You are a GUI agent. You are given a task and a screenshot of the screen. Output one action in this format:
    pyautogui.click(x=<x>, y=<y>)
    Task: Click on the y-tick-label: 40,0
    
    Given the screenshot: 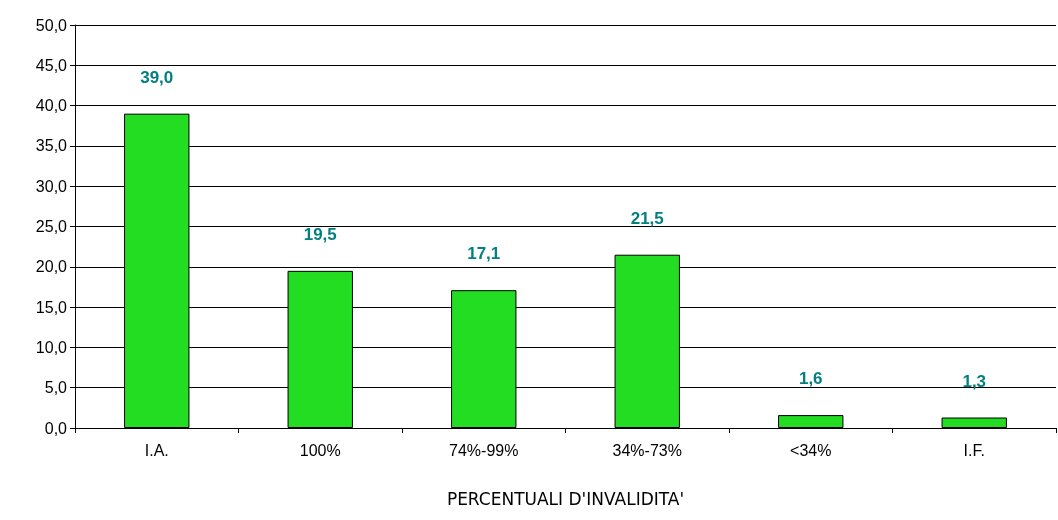 What is the action you would take?
    pyautogui.click(x=51, y=106)
    